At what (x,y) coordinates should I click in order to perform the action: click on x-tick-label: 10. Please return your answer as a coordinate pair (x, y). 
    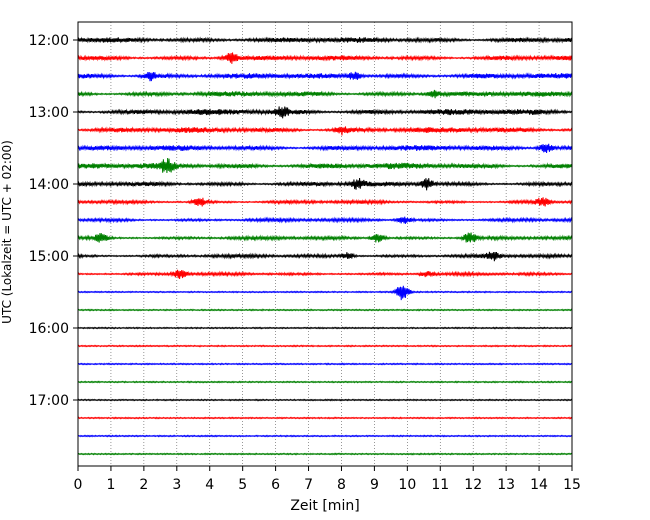
    Looking at the image, I should click on (407, 485).